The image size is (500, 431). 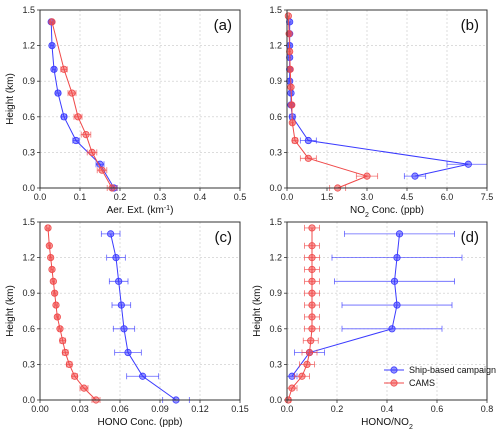 I want to click on x-tick-label: 6.0, so click(x=447, y=197).